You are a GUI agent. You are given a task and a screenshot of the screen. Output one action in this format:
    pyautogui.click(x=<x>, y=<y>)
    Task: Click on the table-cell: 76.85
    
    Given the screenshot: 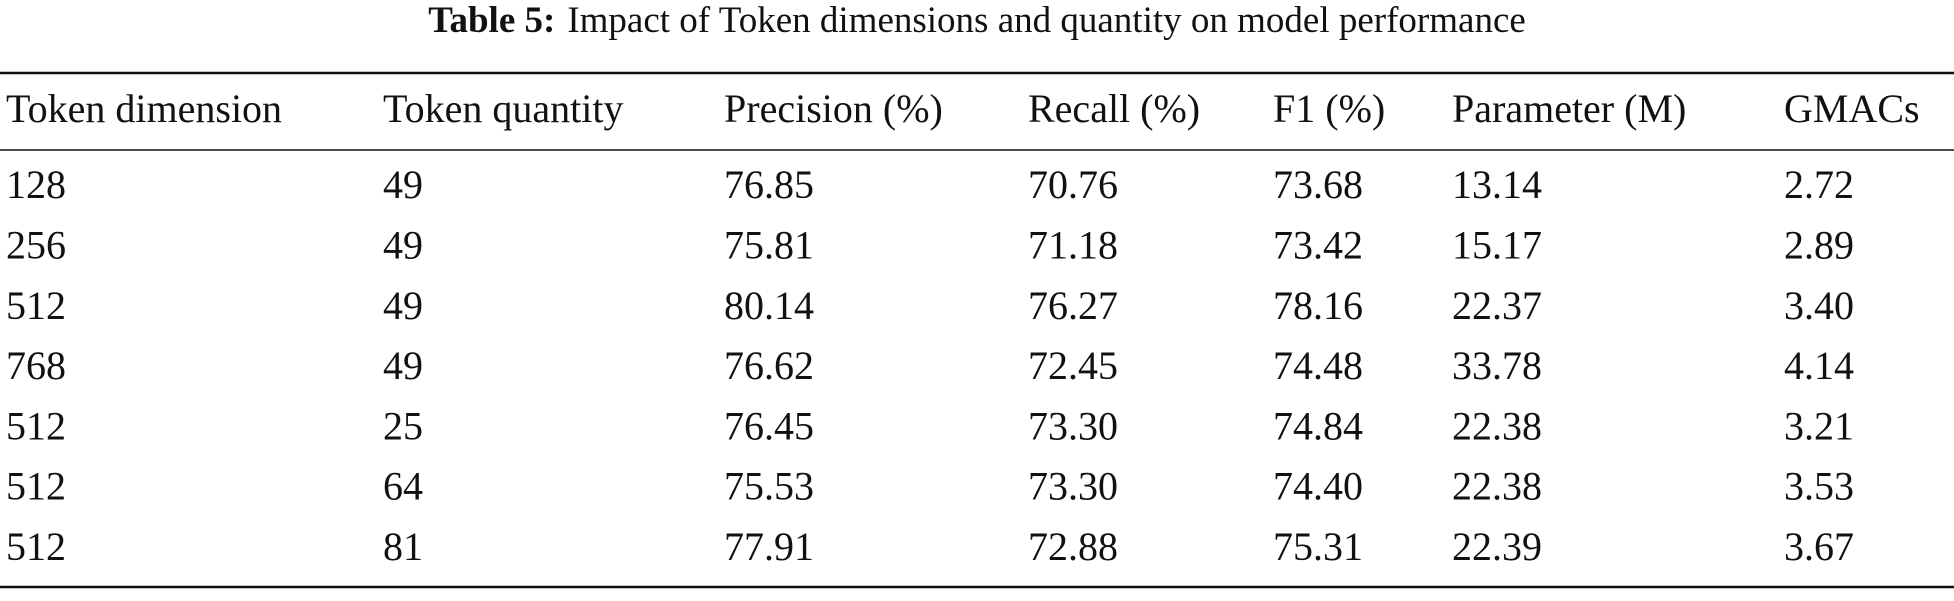 What is the action you would take?
    pyautogui.click(x=769, y=184)
    